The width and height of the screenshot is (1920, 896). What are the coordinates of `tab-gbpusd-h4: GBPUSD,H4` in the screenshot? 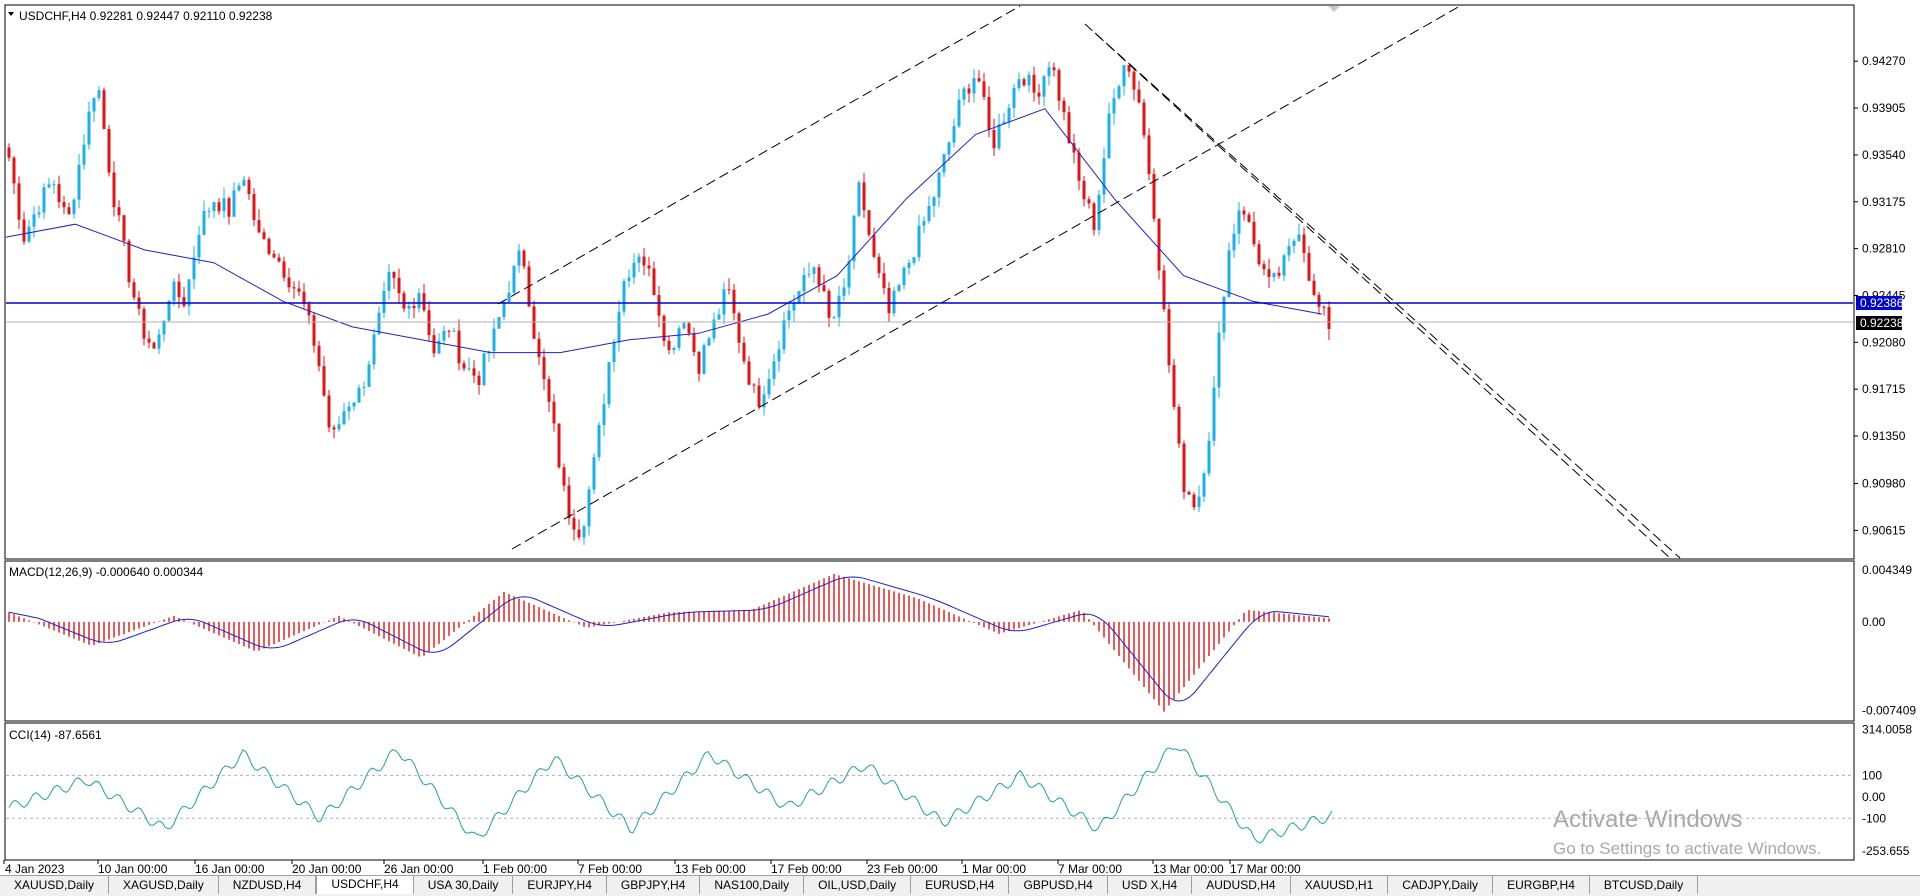 It's located at (1058, 885).